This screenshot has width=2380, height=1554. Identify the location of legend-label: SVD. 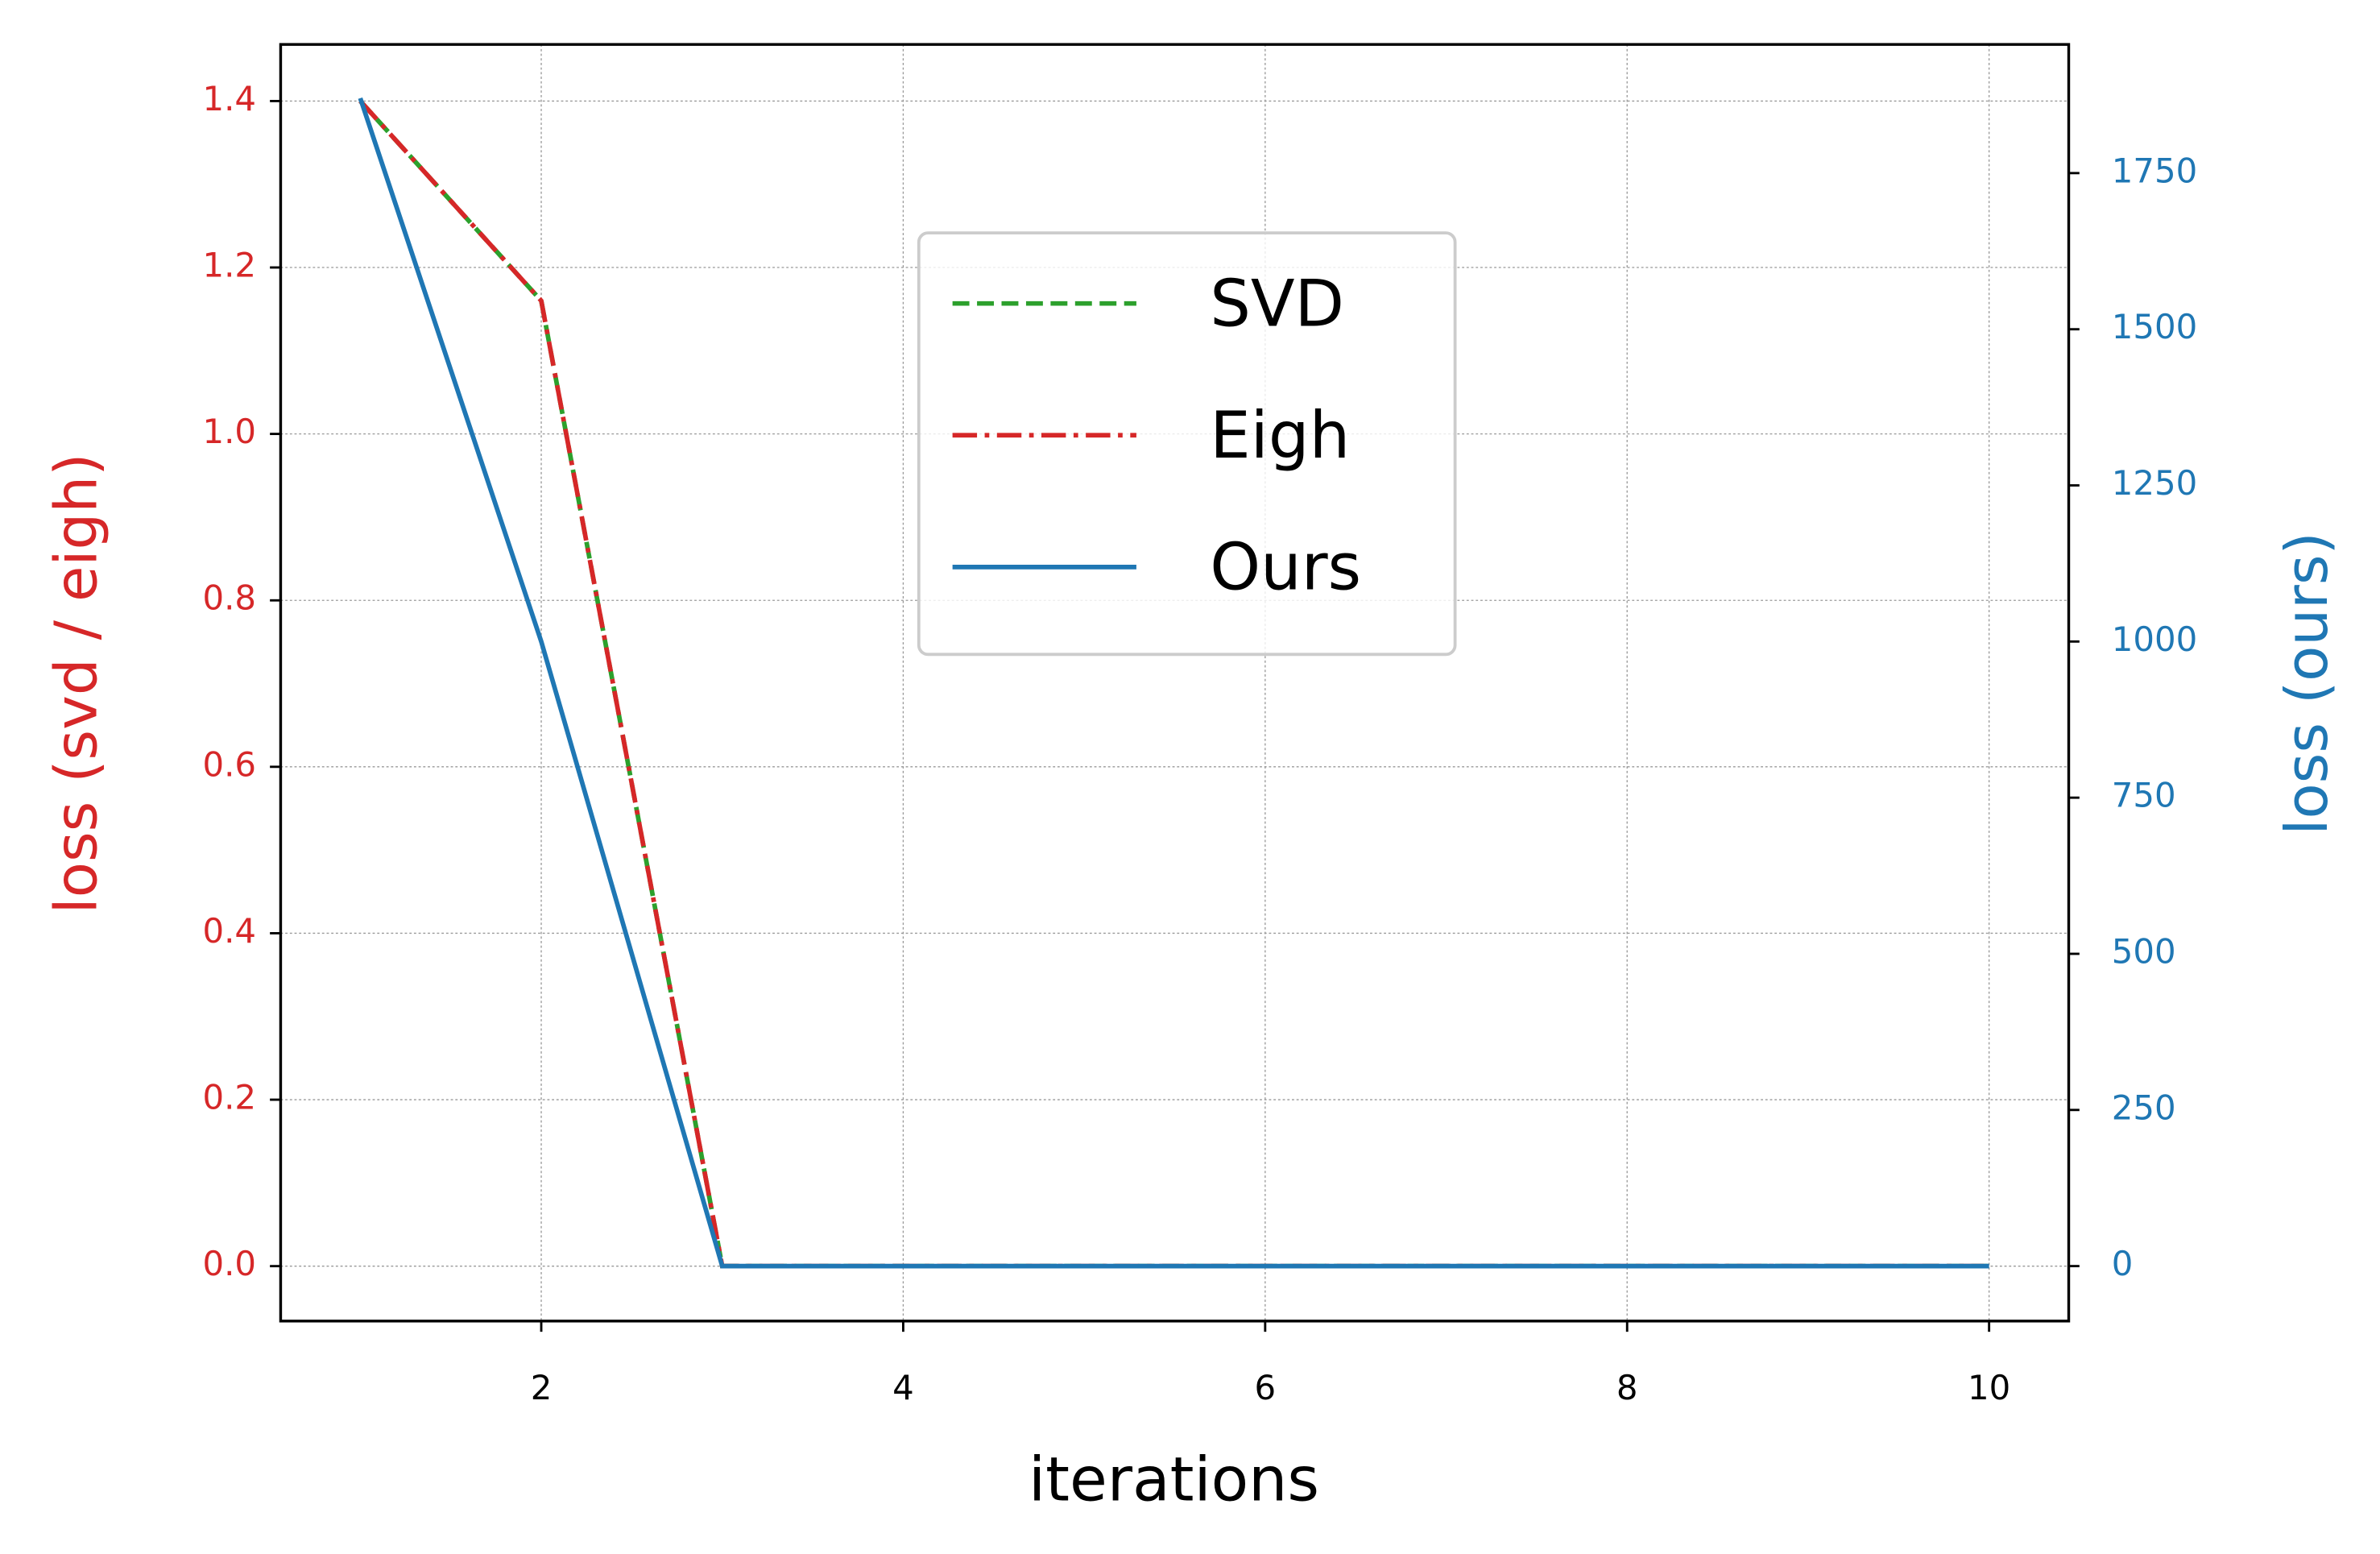
(1277, 303).